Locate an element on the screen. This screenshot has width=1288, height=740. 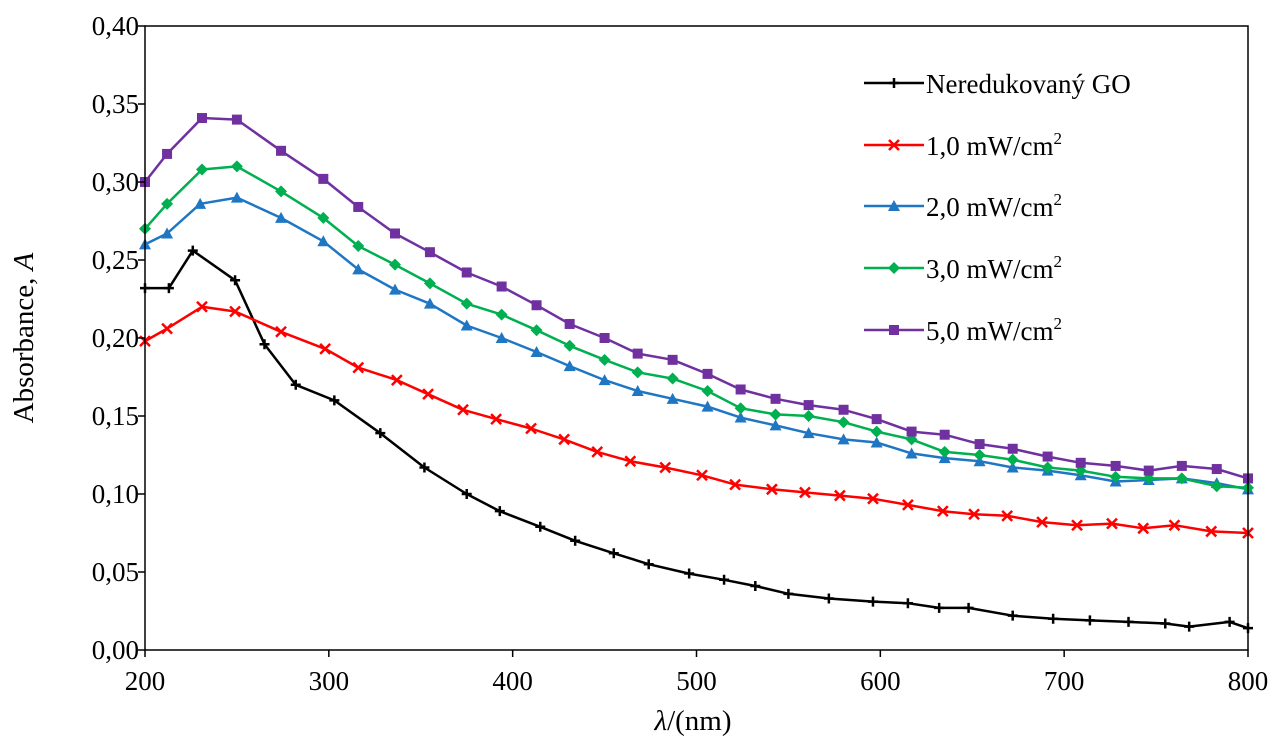
y-tick-label: 0,10 is located at coordinates (115, 494).